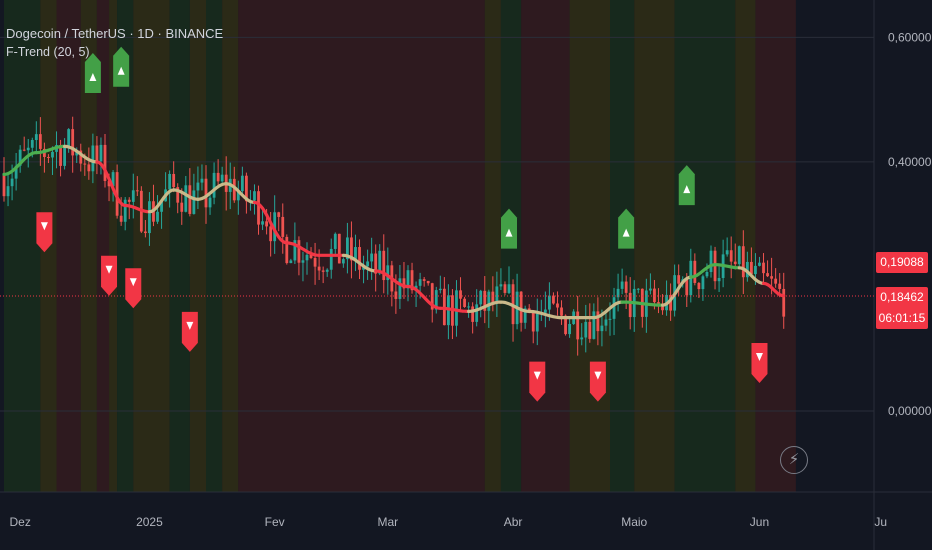 This screenshot has height=550, width=932. Describe the element at coordinates (880, 522) in the screenshot. I see `time-tick-label: Ju` at that location.